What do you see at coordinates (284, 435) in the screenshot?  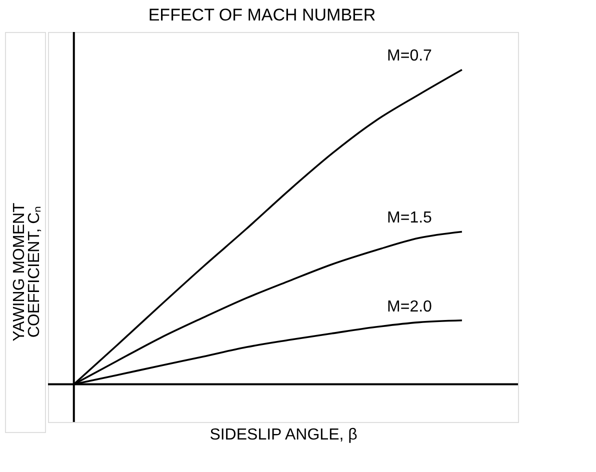 I see `x-axis-title: SIDESLIP ANGLE, β` at bounding box center [284, 435].